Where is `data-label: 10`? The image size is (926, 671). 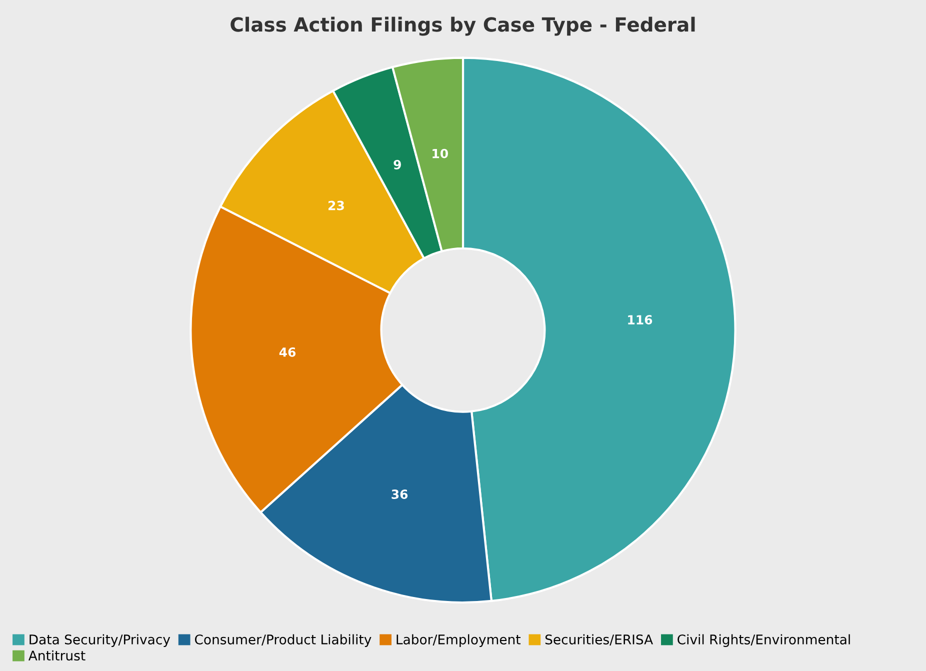 data-label: 10 is located at coordinates (440, 153).